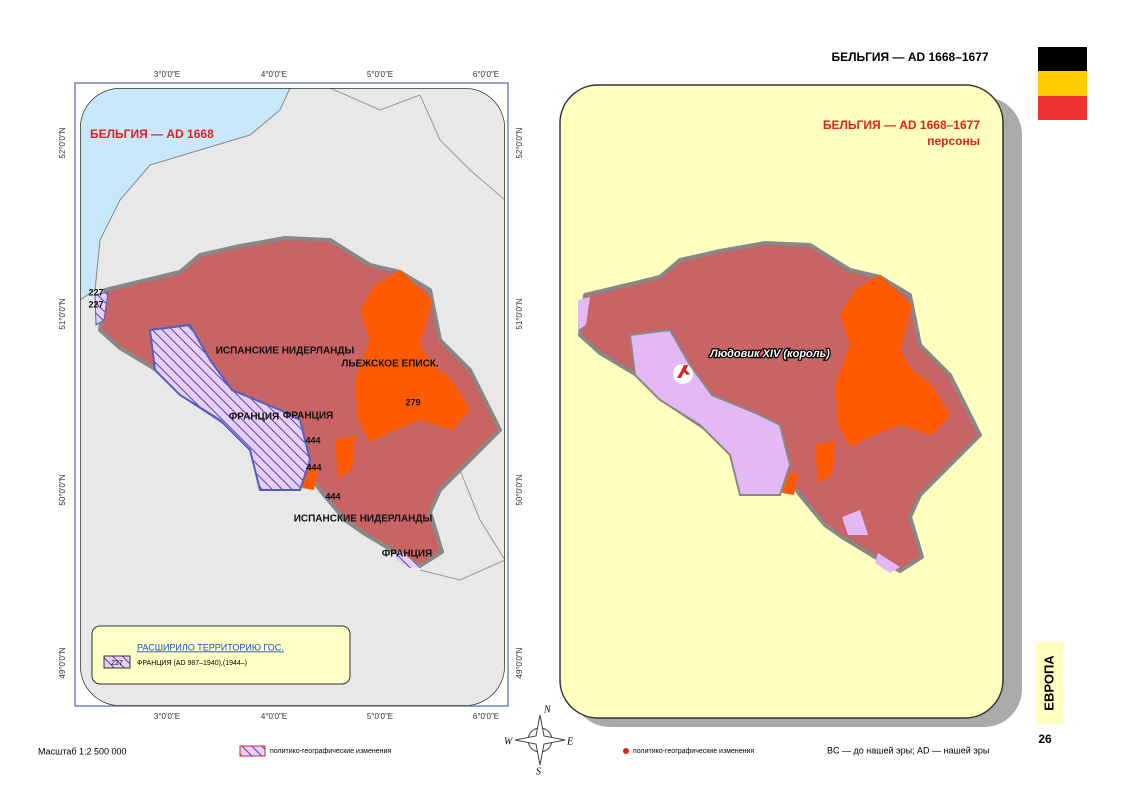  What do you see at coordinates (769, 354) in the screenshot?
I see `person-label: Людовик XIV (король)` at bounding box center [769, 354].